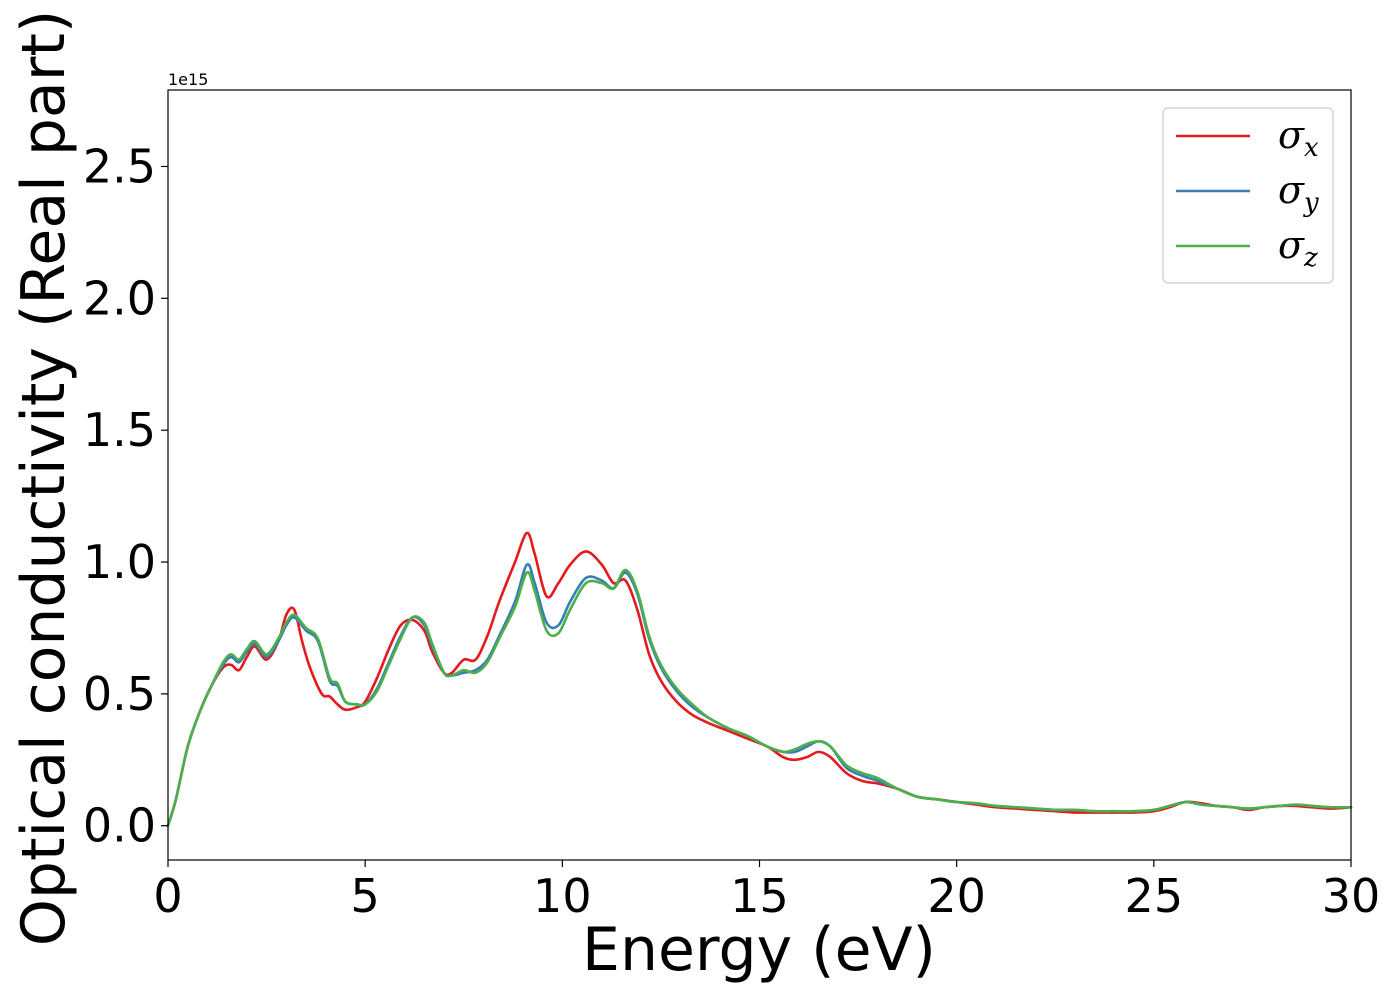  What do you see at coordinates (188, 79) in the screenshot?
I see `y-offset-text: 1e15` at bounding box center [188, 79].